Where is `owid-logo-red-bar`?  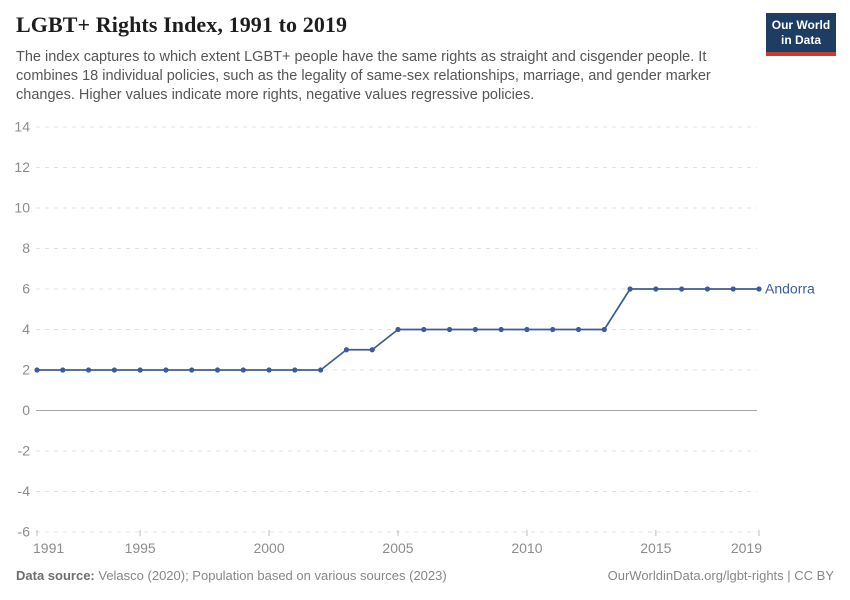
owid-logo-red-bar is located at coordinates (801, 54).